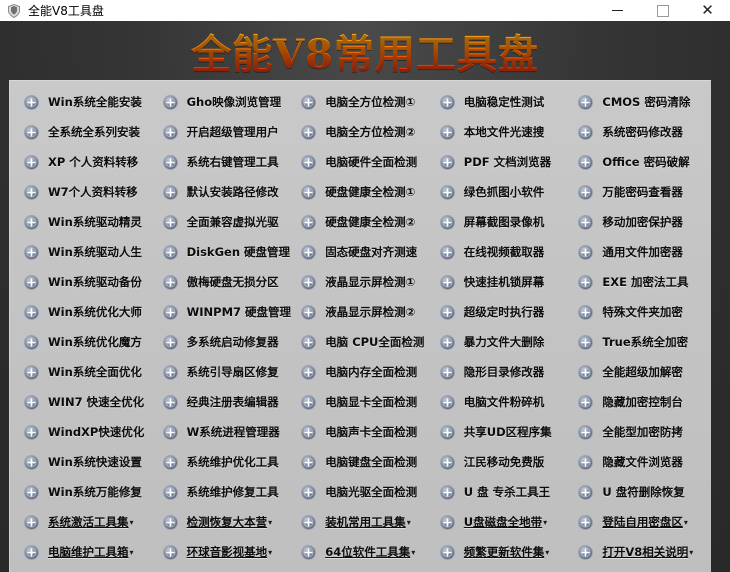 This screenshot has height=572, width=730. Describe the element at coordinates (83, 132) in the screenshot. I see `tool-item: 全系统全系列安装` at that location.